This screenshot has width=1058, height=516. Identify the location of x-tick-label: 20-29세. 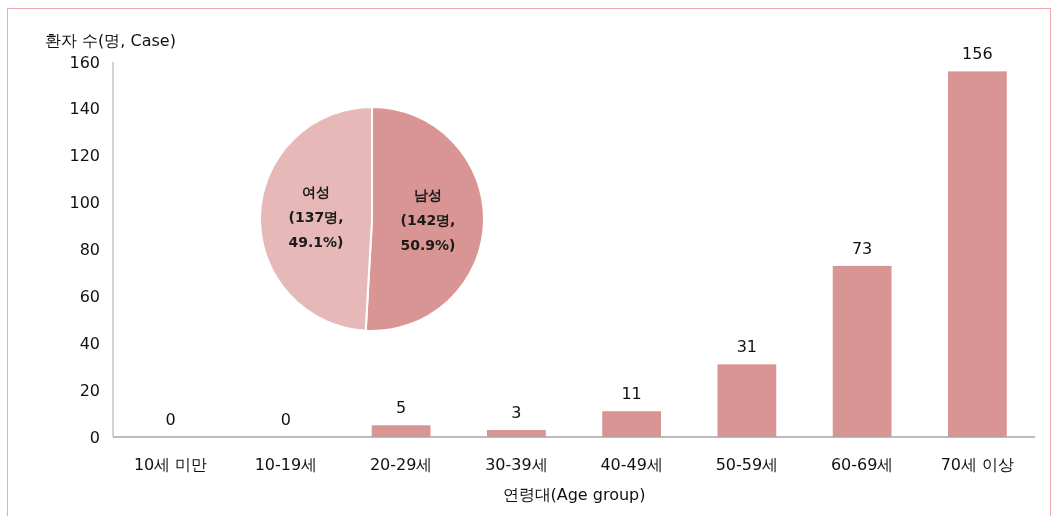
(401, 464).